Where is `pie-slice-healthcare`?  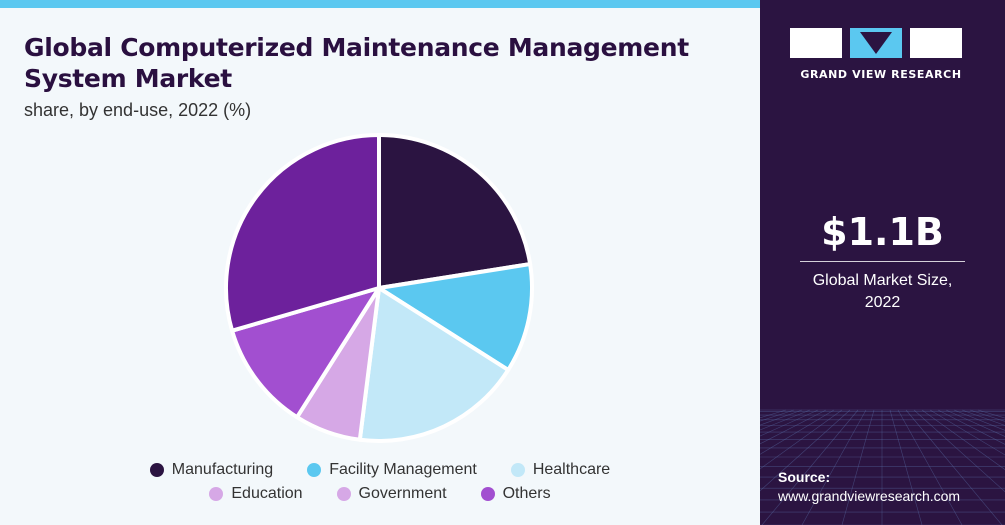
pie-slice-healthcare is located at coordinates (434, 364).